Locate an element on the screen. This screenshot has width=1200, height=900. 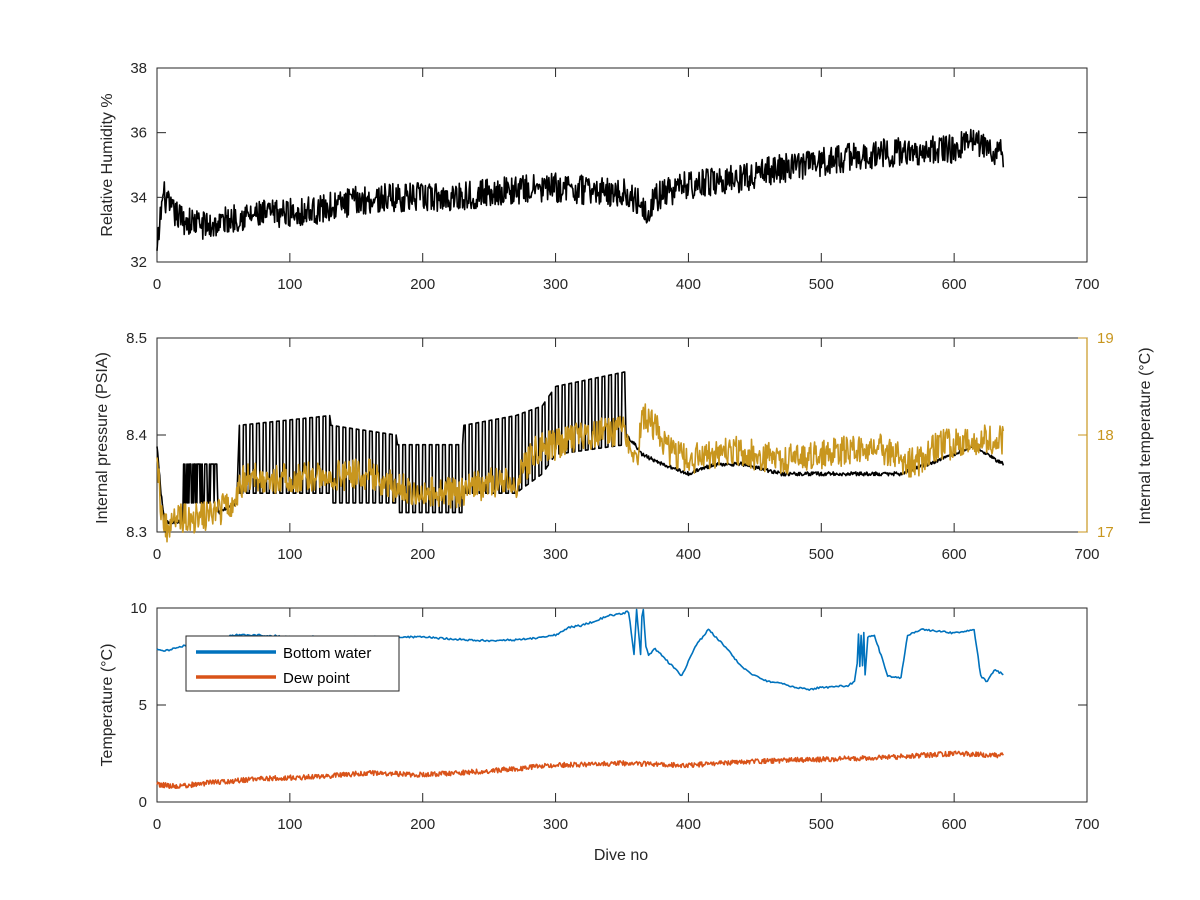
right-y-tick-label: 18 is located at coordinates (1105, 435).